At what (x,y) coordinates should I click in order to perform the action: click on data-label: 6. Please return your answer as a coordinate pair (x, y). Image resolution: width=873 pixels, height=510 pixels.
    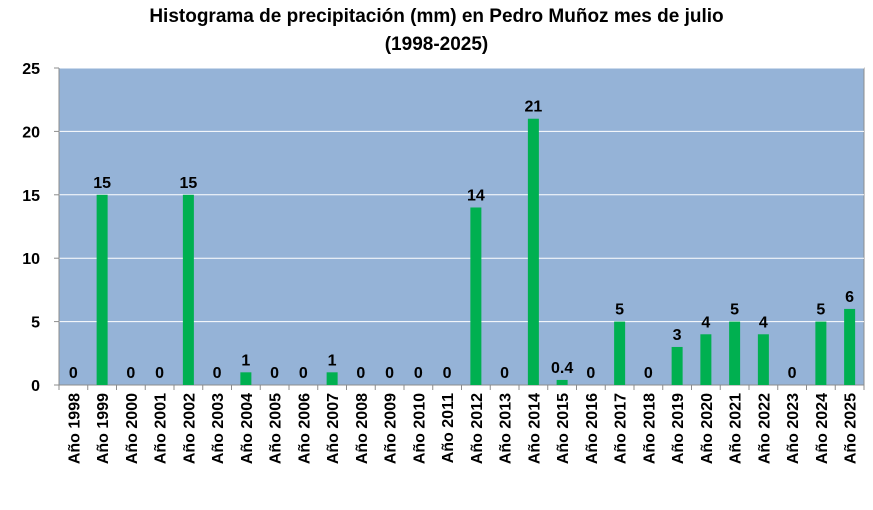
    Looking at the image, I should click on (849, 297).